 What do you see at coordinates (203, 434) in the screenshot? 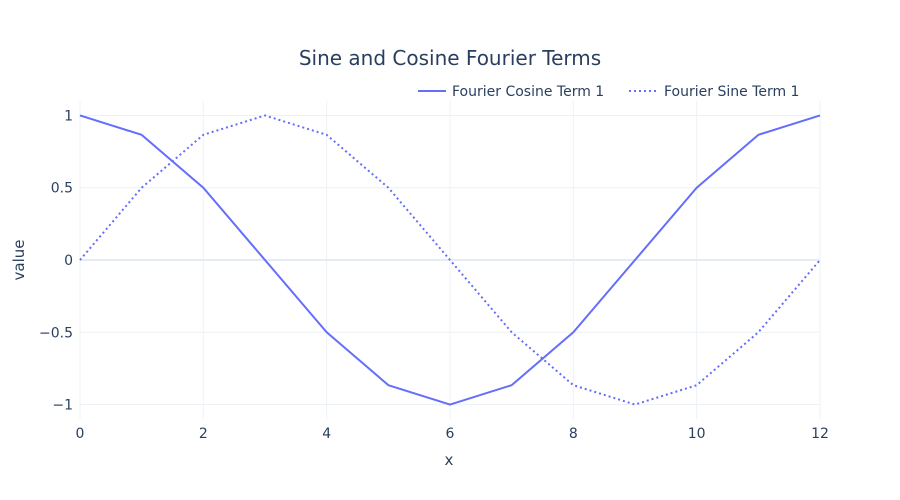
I see `x-tick-label: 2` at bounding box center [203, 434].